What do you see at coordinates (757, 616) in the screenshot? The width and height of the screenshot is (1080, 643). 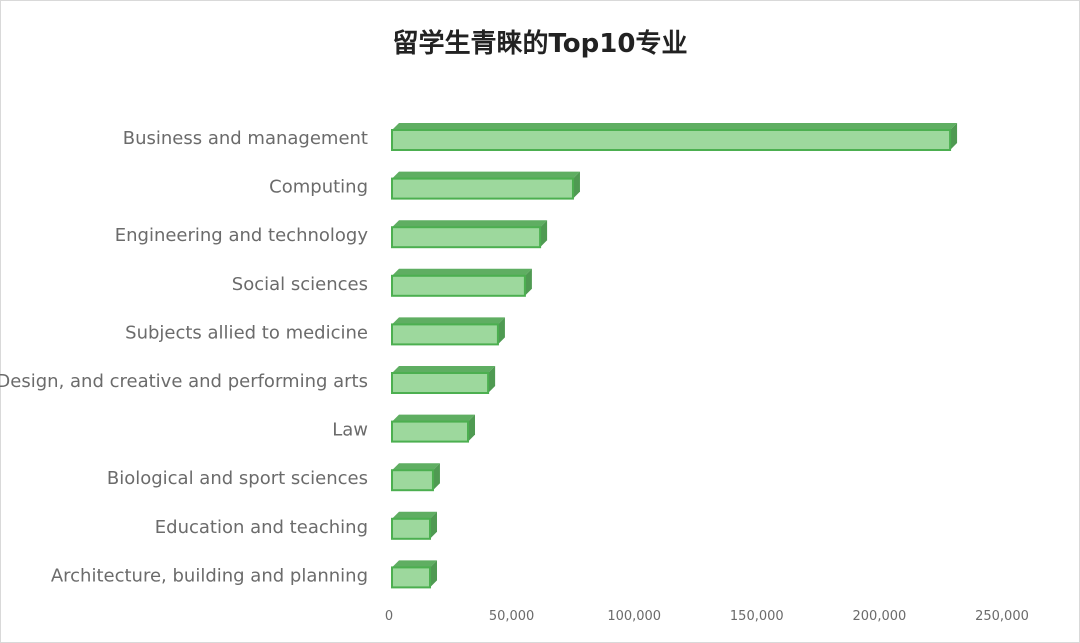 I see `x-tick-label: 150,000` at bounding box center [757, 616].